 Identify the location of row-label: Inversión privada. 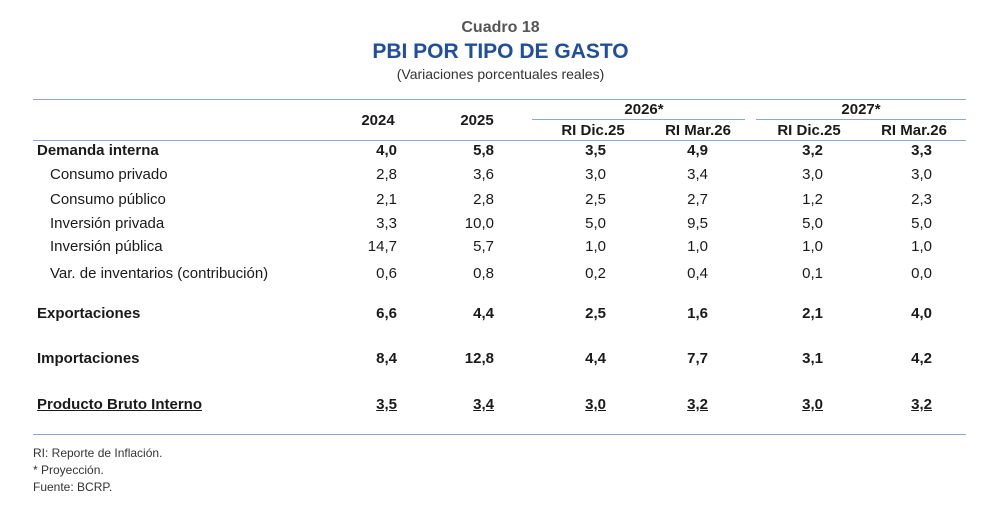
(107, 223).